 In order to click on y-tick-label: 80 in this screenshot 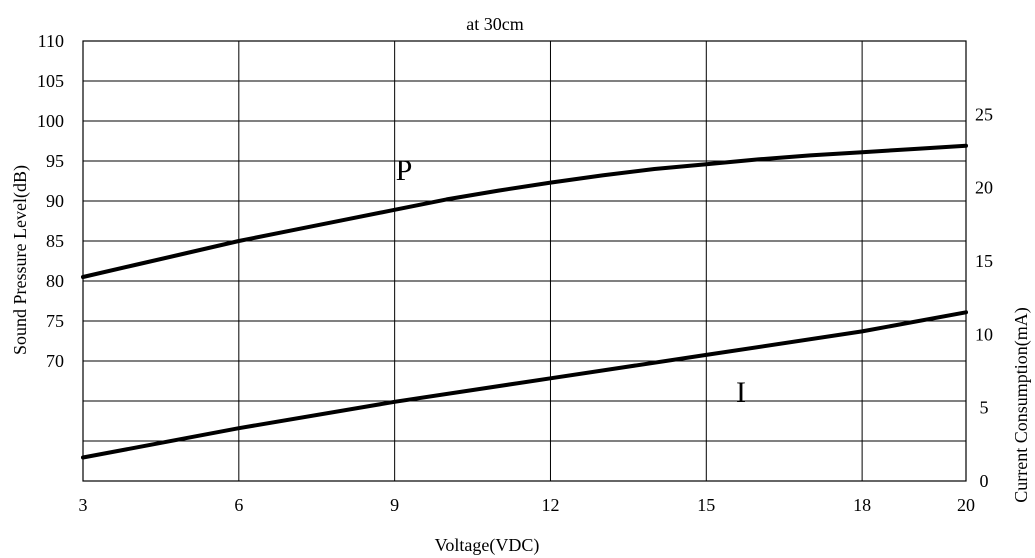, I will do `click(55, 281)`.